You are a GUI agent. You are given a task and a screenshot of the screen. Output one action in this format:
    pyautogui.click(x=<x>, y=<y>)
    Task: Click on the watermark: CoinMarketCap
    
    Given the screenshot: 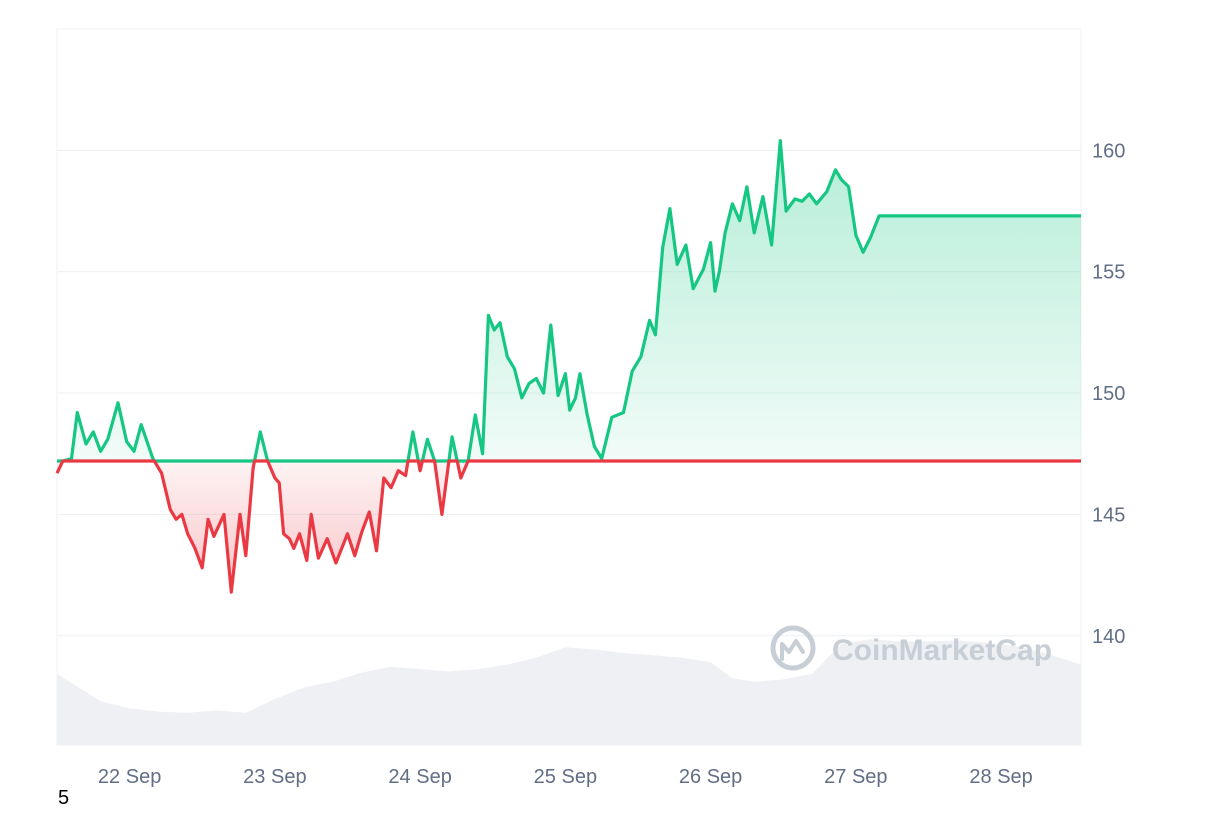 What is the action you would take?
    pyautogui.click(x=911, y=648)
    